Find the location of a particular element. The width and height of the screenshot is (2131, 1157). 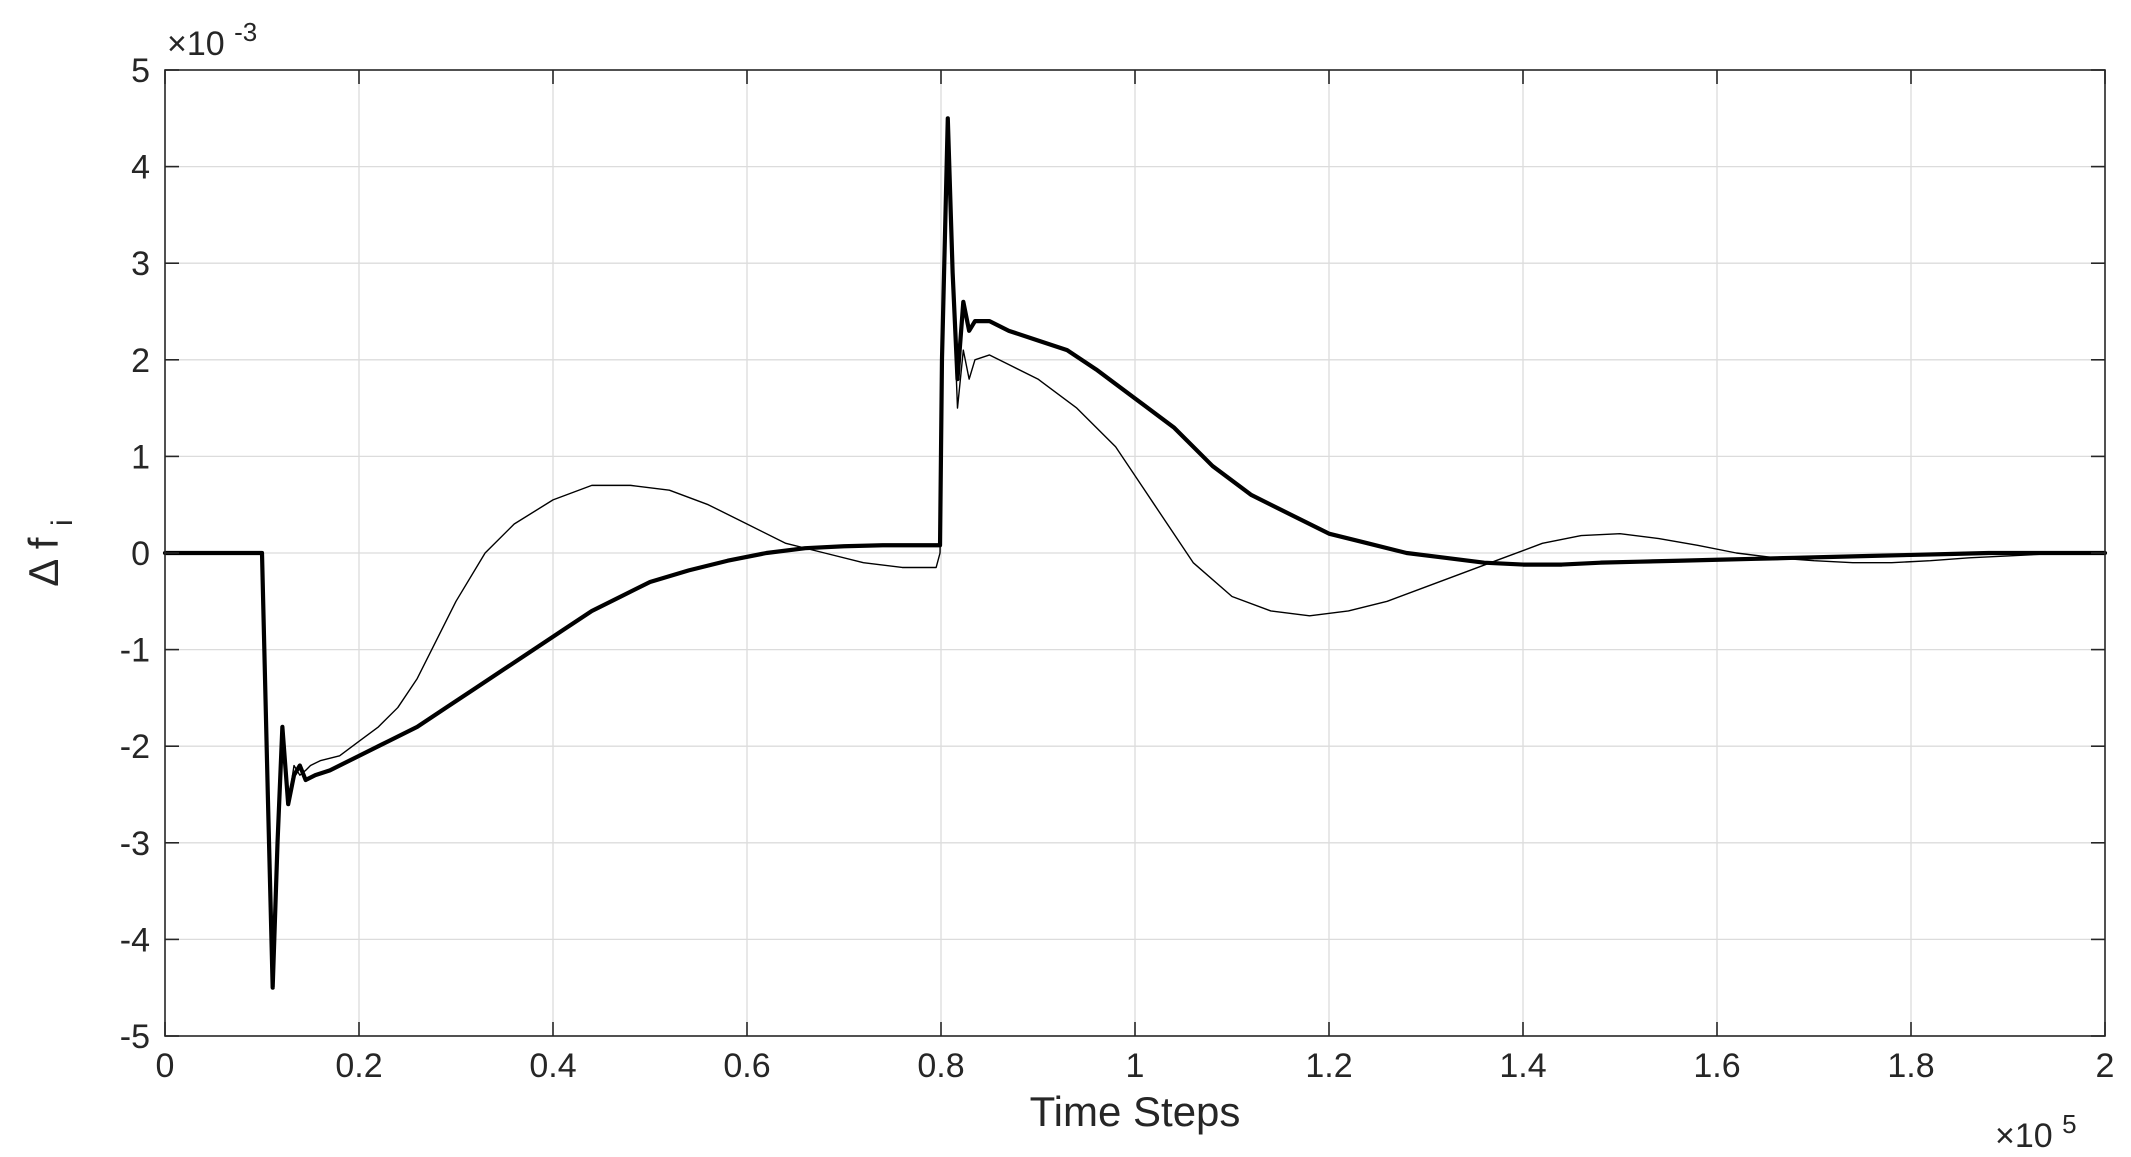

y-axis-label-group: Δ f i is located at coordinates (49, 552).